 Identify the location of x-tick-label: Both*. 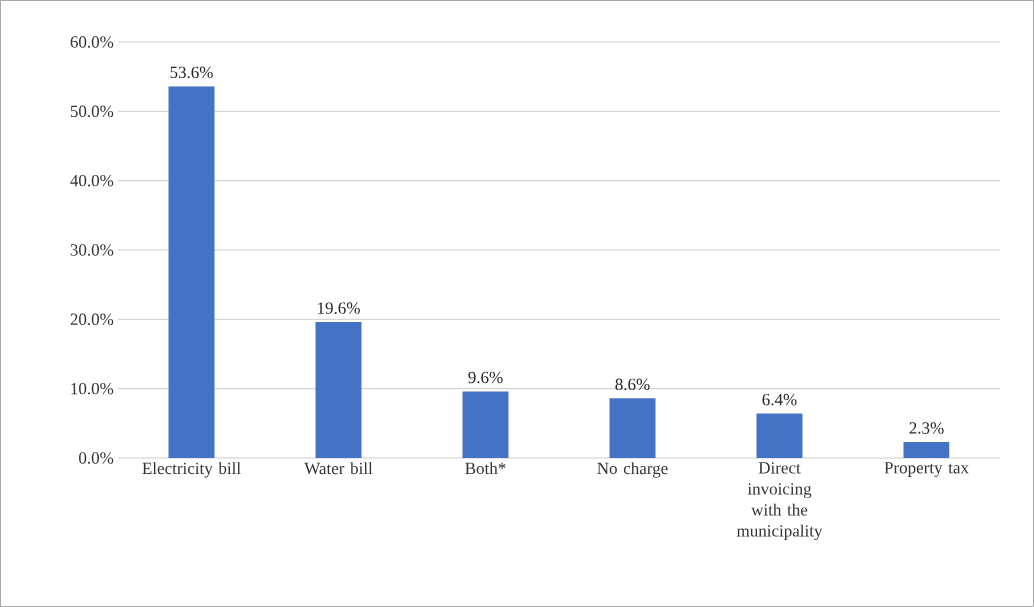
(485, 468).